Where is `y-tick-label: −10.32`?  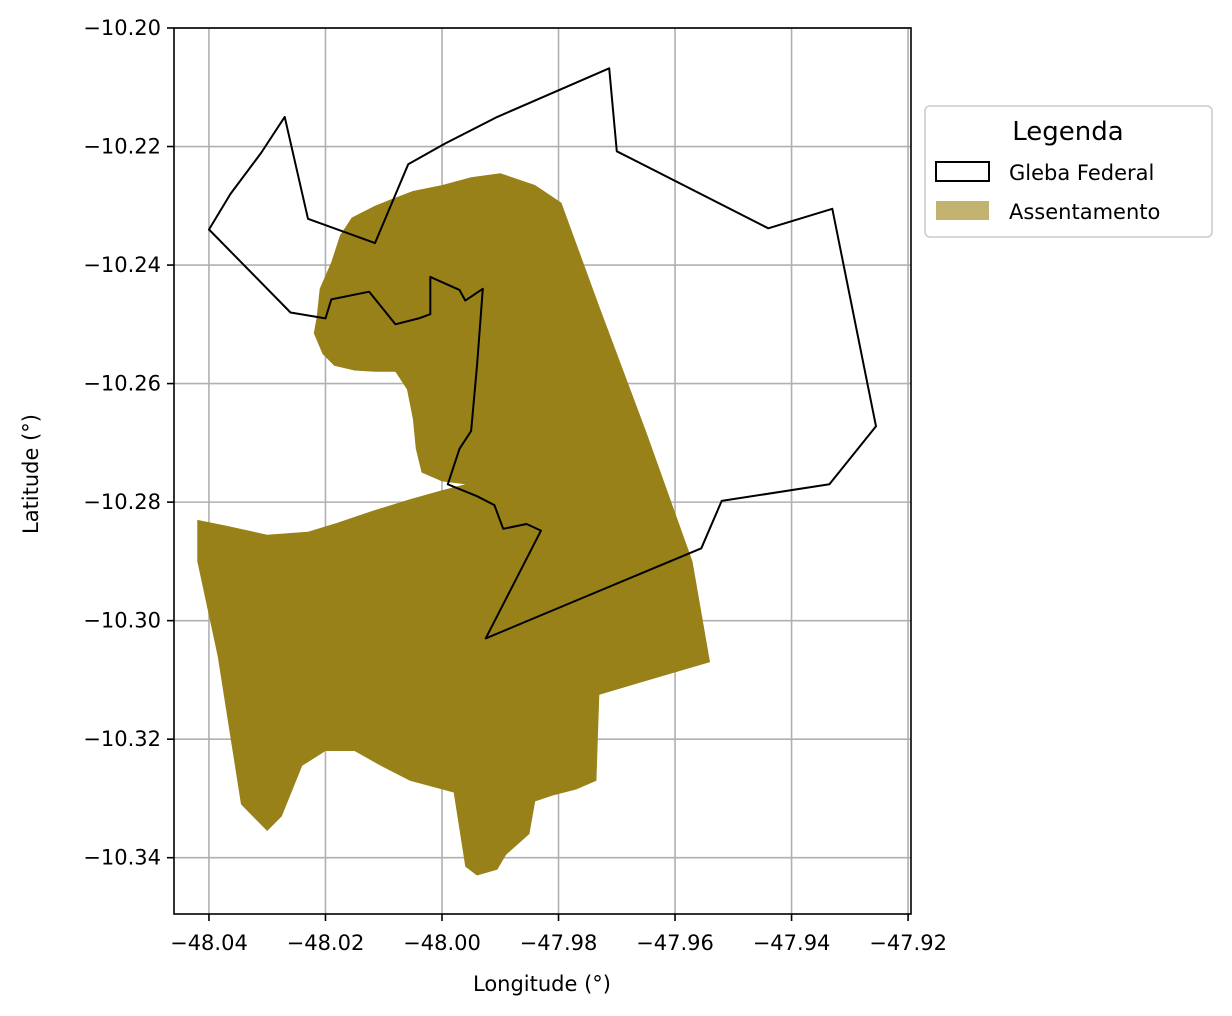 y-tick-label: −10.32 is located at coordinates (122, 739).